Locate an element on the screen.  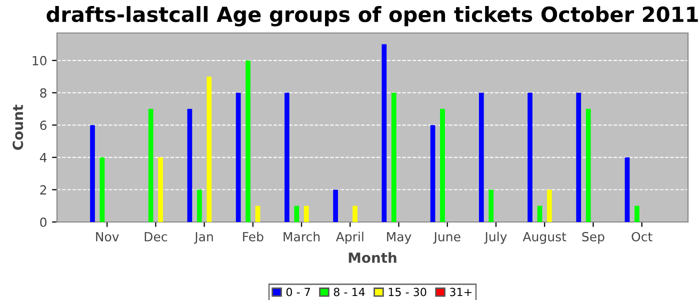
y-tick-label: 8 is located at coordinates (43, 93).